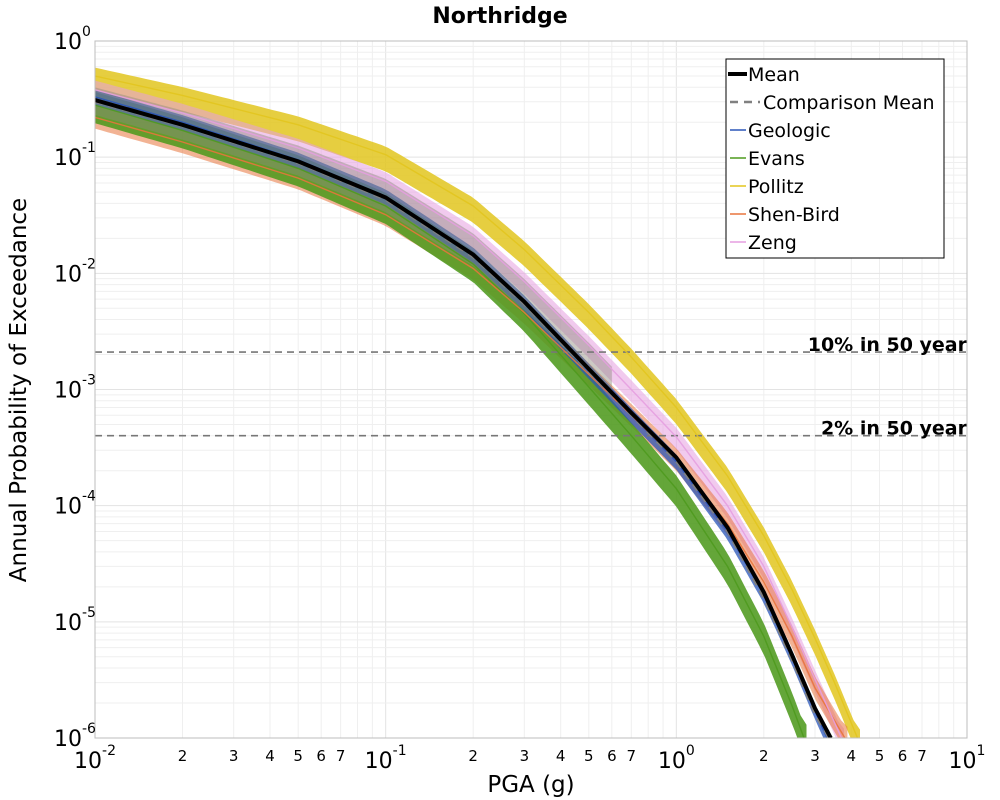 This screenshot has height=800, width=1000. Describe the element at coordinates (86, 32) in the screenshot. I see `y-tick-exponent: 0` at that location.